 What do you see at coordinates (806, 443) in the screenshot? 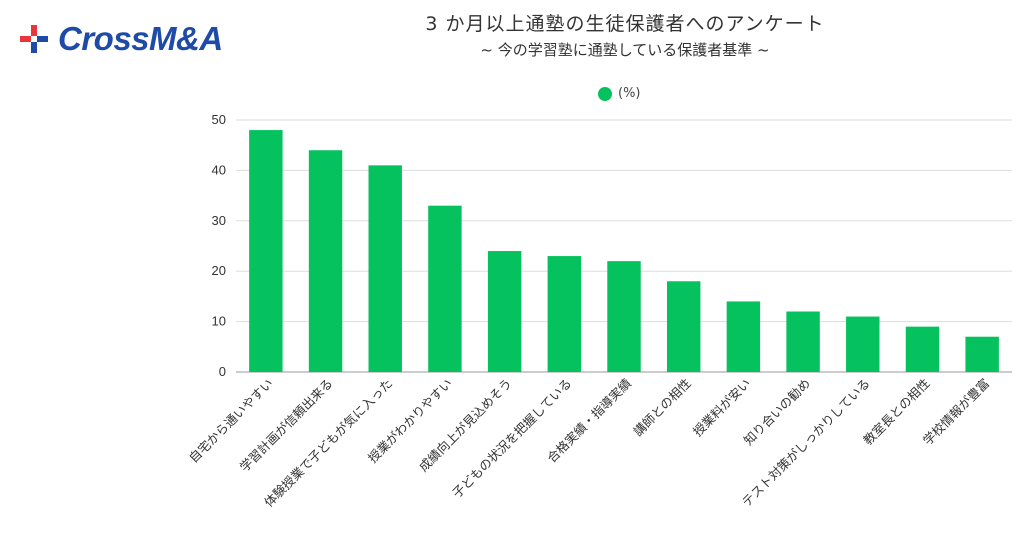
I see `x-category-label: テスト対策がしっかりしている` at bounding box center [806, 443].